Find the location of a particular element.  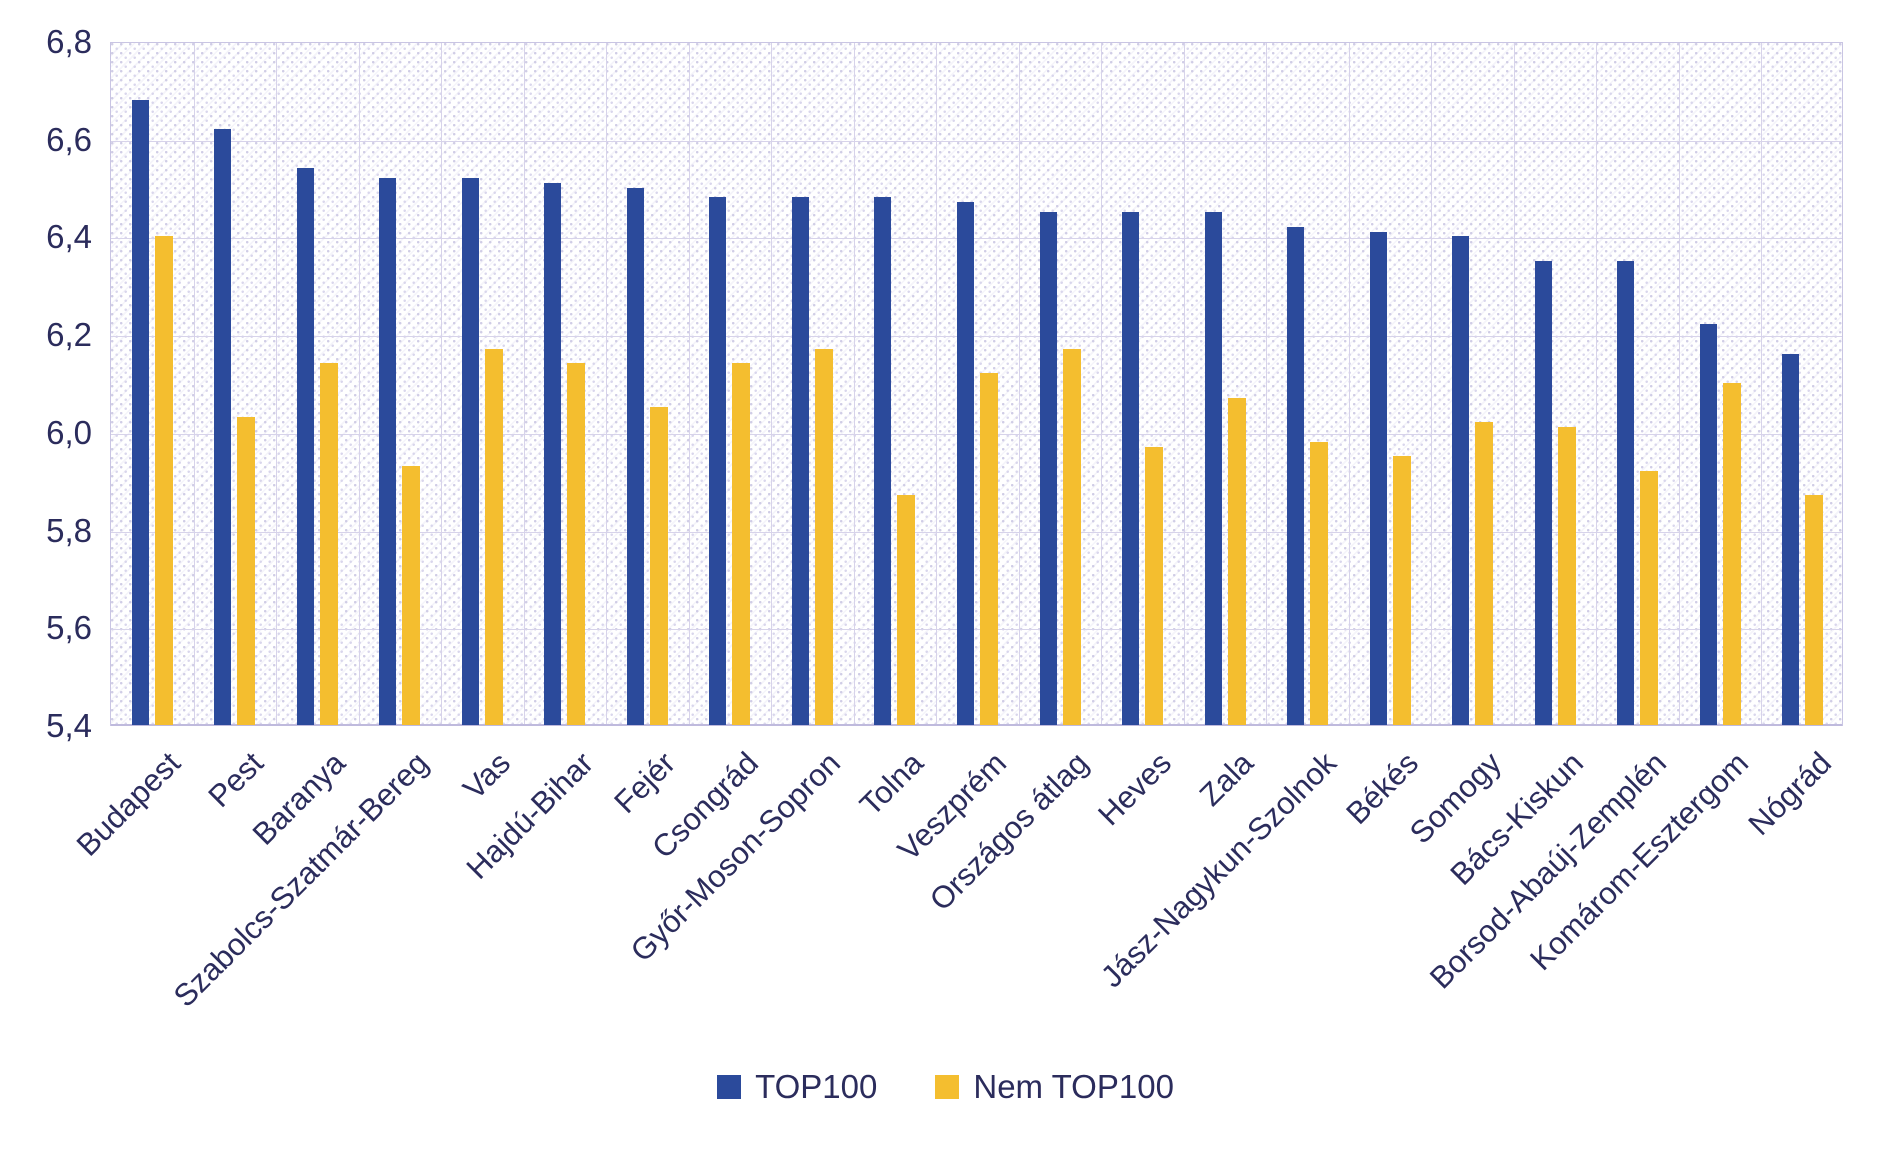

y-axis-tick-label: 6,8 is located at coordinates (69, 41).